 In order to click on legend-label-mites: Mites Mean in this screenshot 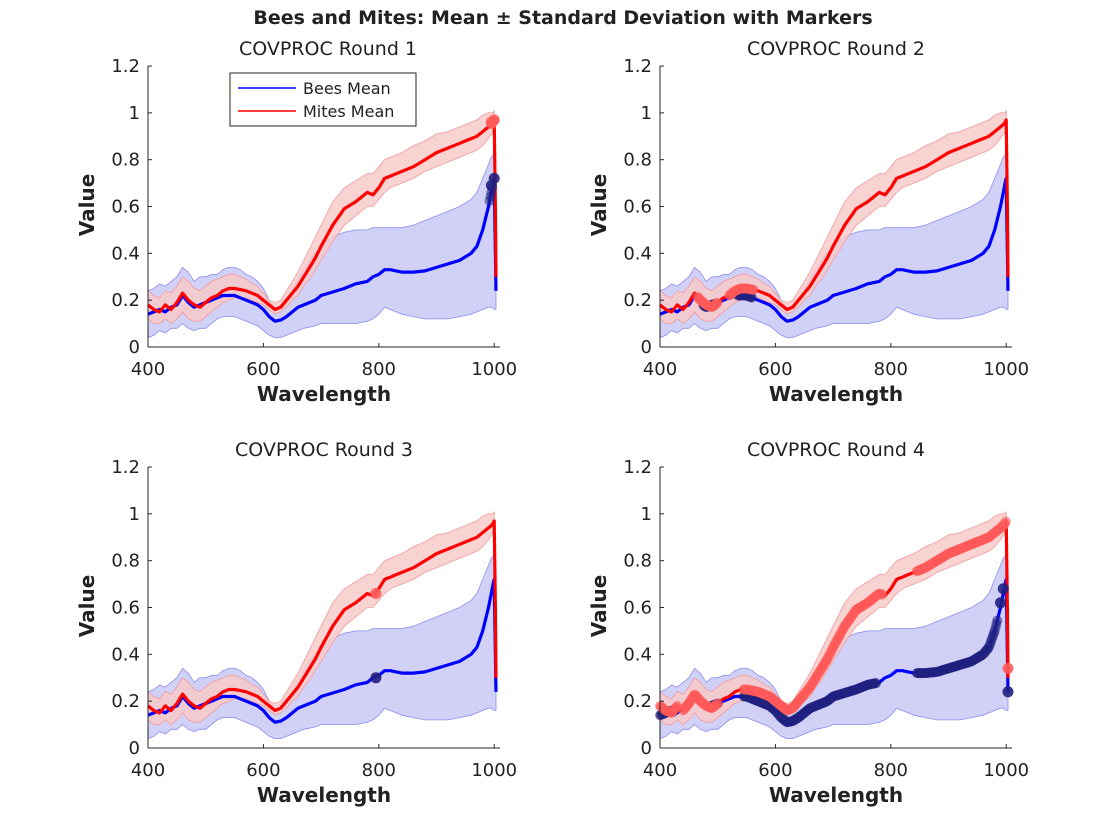, I will do `click(348, 111)`.